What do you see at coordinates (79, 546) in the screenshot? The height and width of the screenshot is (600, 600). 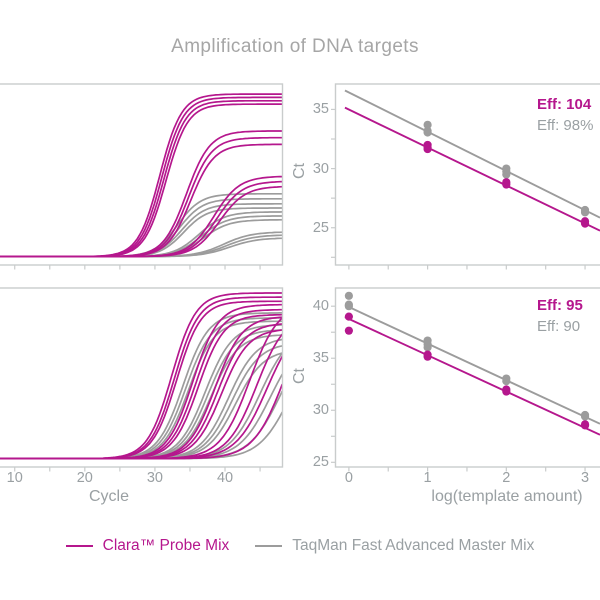 I see `clara-line-swatch` at bounding box center [79, 546].